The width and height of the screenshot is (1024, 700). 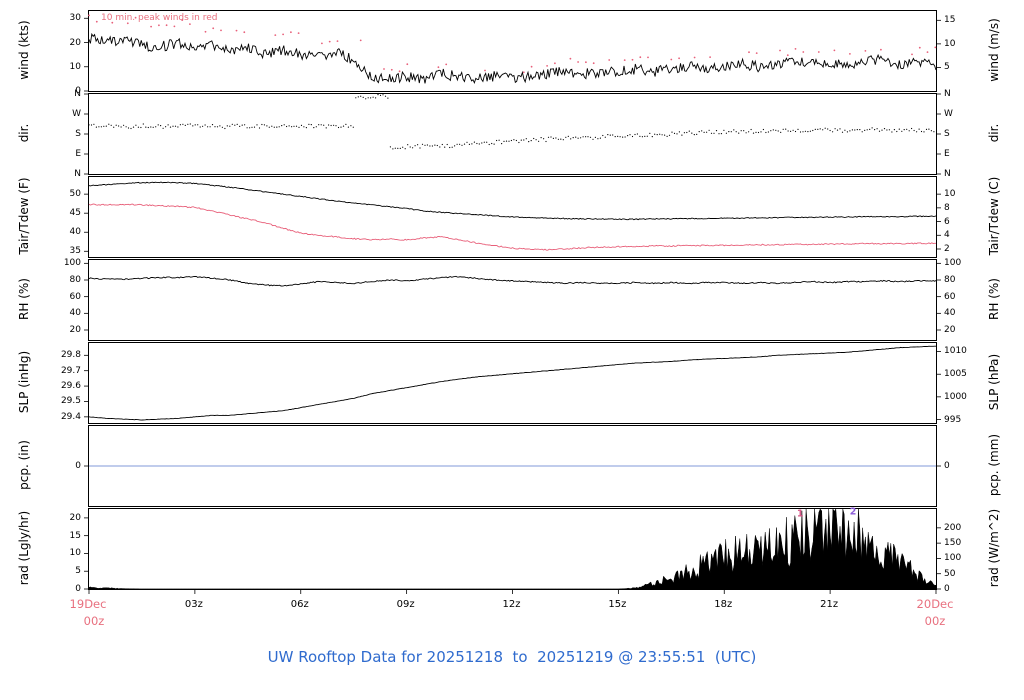 I want to click on panel-temperature: 35 40 45 50 2 4 6 8 10, so click(x=512, y=217).